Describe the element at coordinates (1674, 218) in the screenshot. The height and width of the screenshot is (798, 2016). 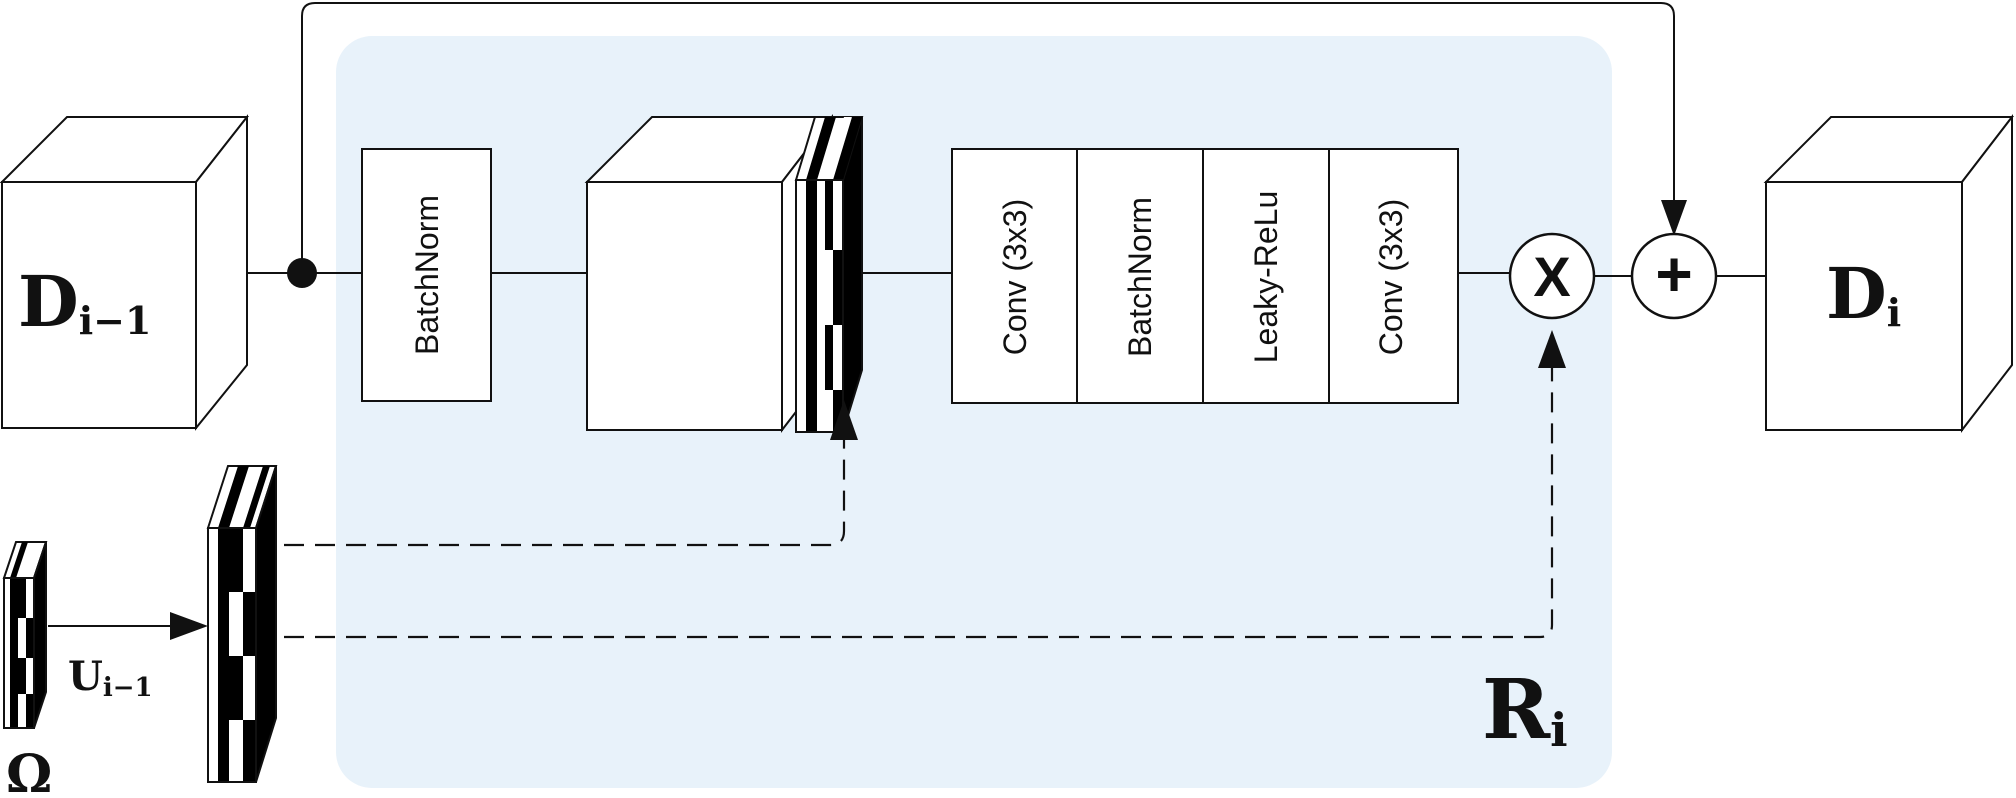
I see `skip-connection-arrowhead` at that location.